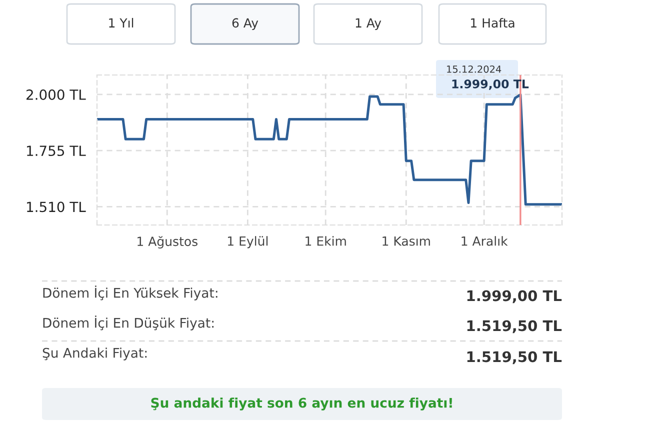 This screenshot has height=432, width=657. What do you see at coordinates (406, 241) in the screenshot?
I see `x-tick-label: 1 Kasım` at bounding box center [406, 241].